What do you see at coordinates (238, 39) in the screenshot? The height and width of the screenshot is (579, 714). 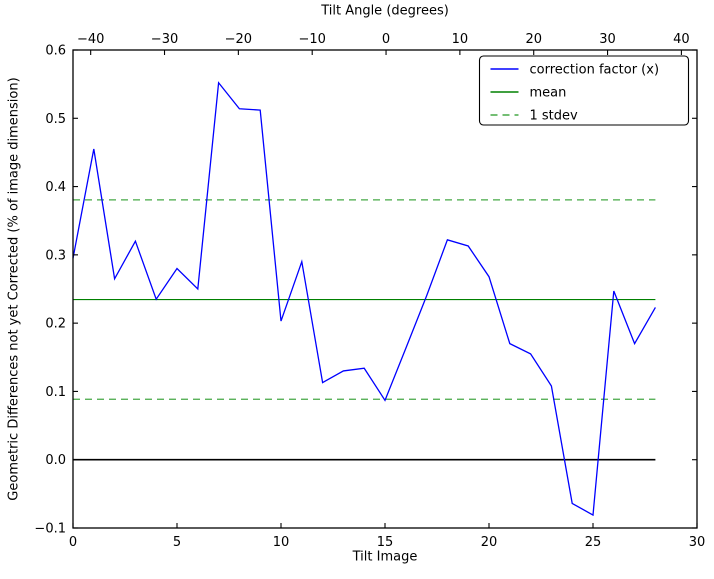 I see `top-tick-label: −20` at bounding box center [238, 39].